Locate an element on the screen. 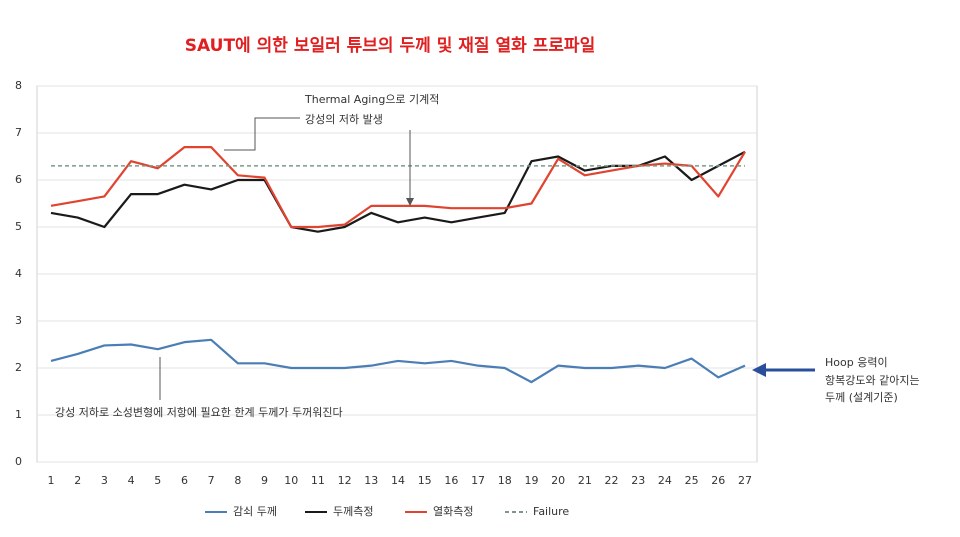 The width and height of the screenshot is (960, 537). annotation: 두께 (설계기준) is located at coordinates (861, 397).